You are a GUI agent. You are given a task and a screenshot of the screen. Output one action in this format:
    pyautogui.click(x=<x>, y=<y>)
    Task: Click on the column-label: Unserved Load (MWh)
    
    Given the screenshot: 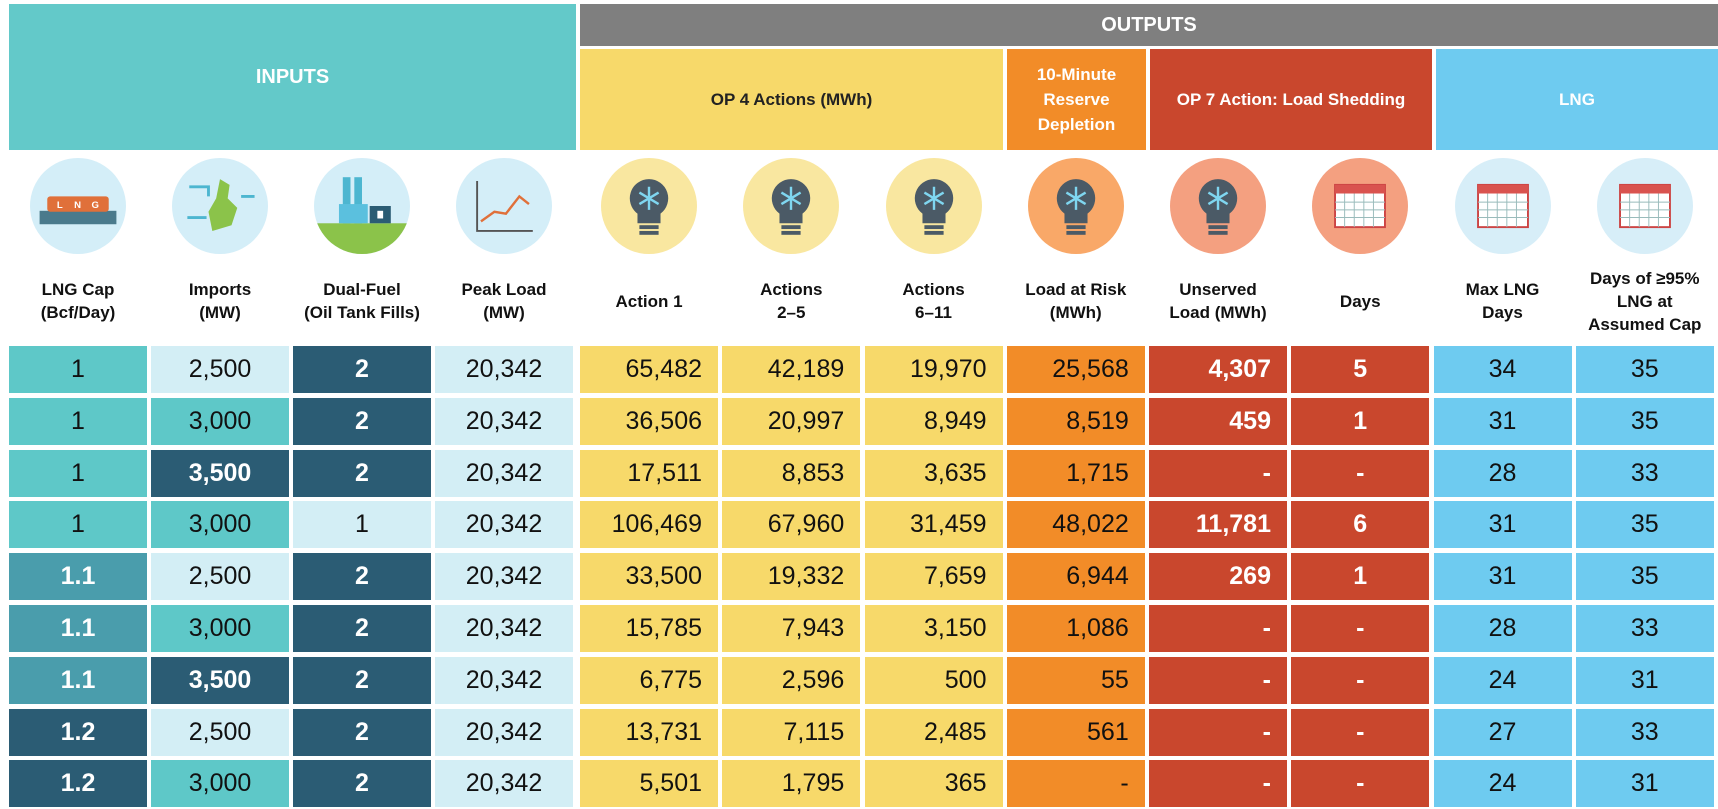 What is the action you would take?
    pyautogui.click(x=1218, y=301)
    